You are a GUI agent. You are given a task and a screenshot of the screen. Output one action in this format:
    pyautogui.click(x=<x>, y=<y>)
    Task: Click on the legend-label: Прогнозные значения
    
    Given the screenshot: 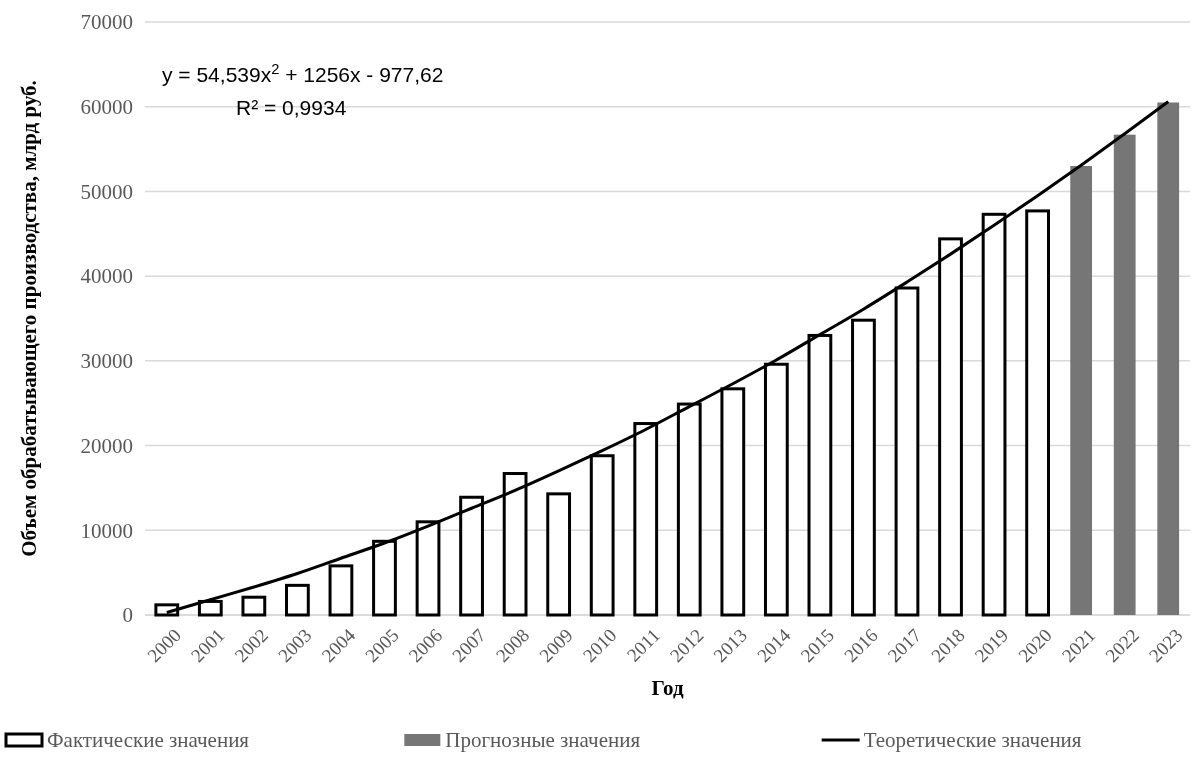 What is the action you would take?
    pyautogui.click(x=543, y=740)
    